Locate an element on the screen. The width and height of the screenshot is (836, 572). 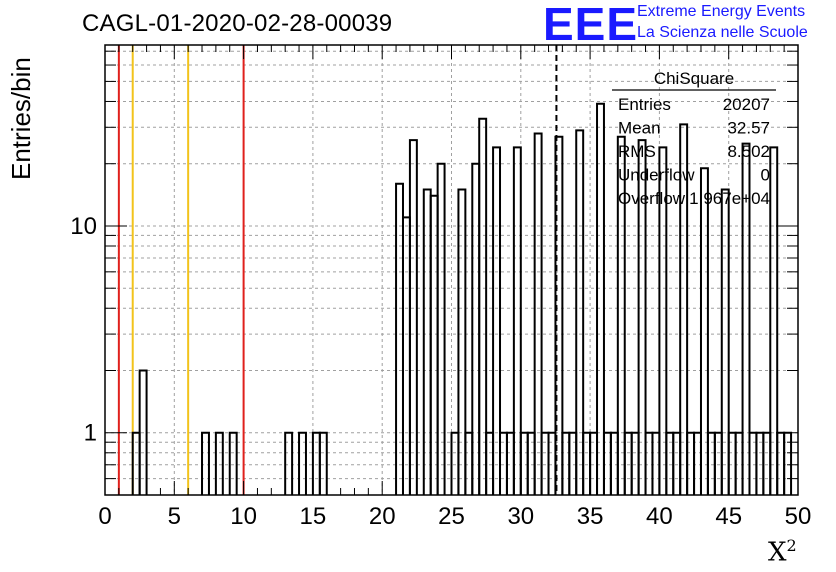
x-tick-label: 15 is located at coordinates (313, 516).